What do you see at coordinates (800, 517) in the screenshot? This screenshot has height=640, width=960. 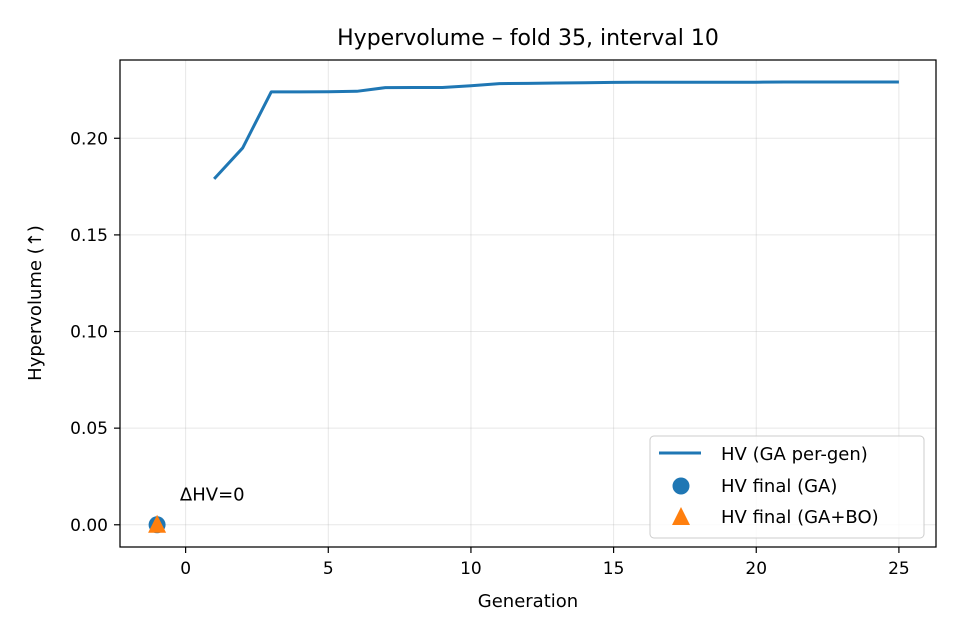 I see `legend-label-final-ga-bo: HV final (GA+BO)` at bounding box center [800, 517].